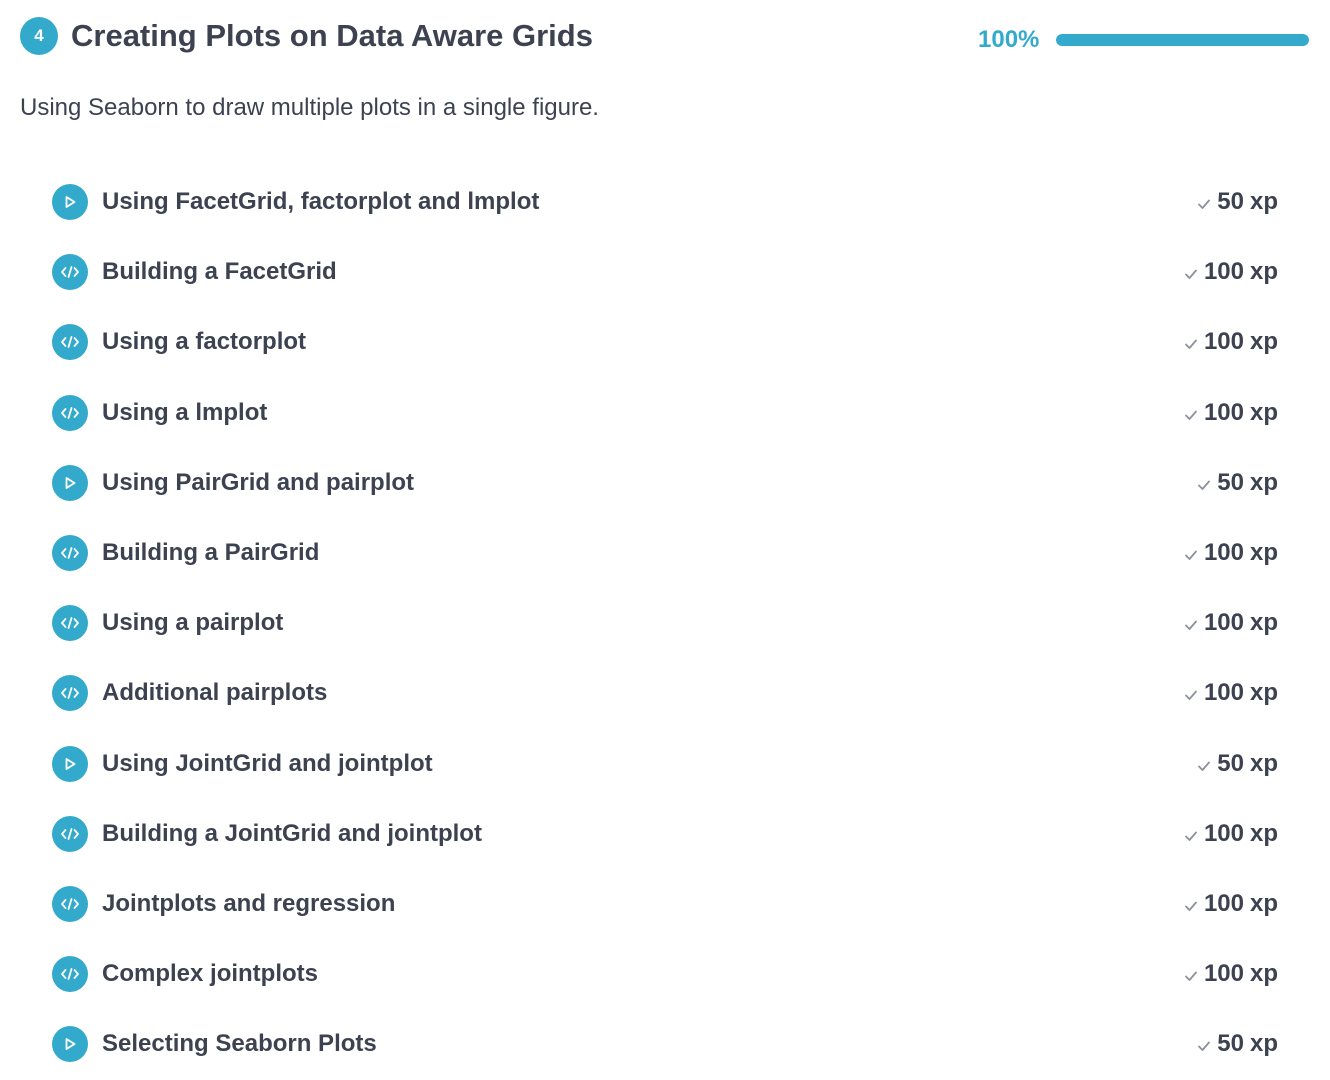  Describe the element at coordinates (267, 763) in the screenshot. I see `exercise-title: Using JointGrid and jointplot` at that location.